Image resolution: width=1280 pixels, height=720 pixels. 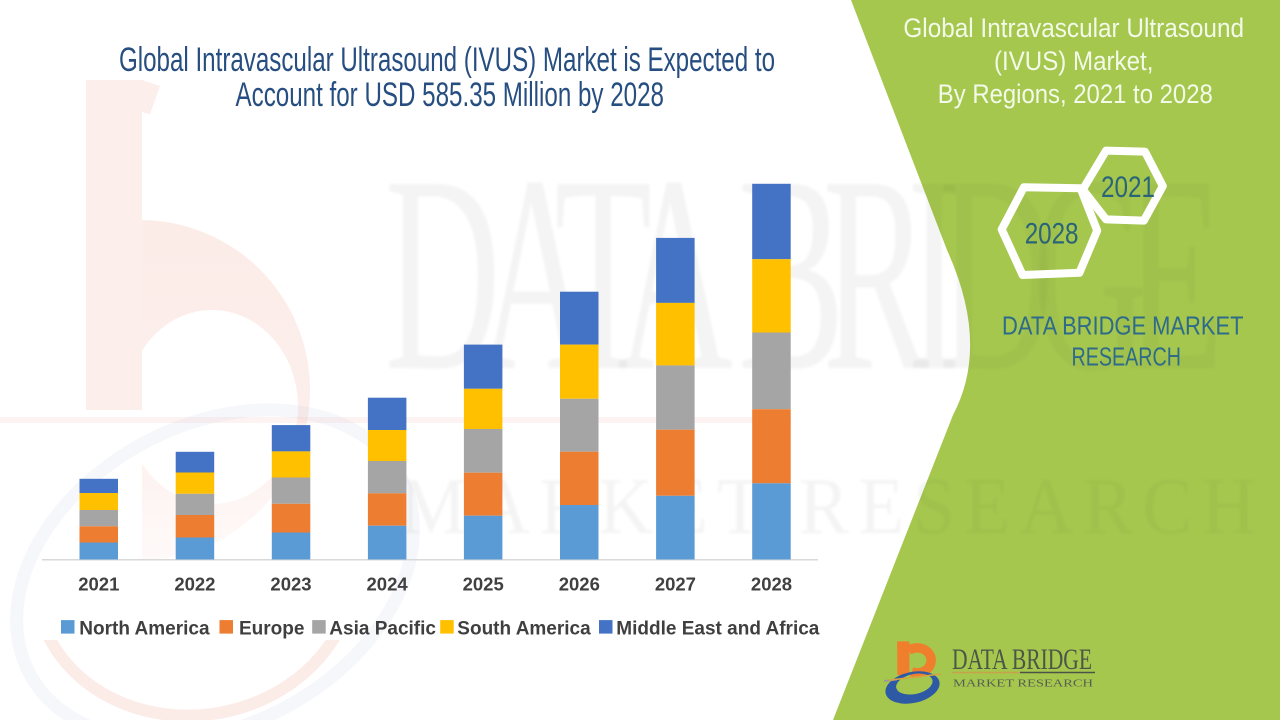 I want to click on svg-text: (IVUS) Market,, so click(x=1073, y=61).